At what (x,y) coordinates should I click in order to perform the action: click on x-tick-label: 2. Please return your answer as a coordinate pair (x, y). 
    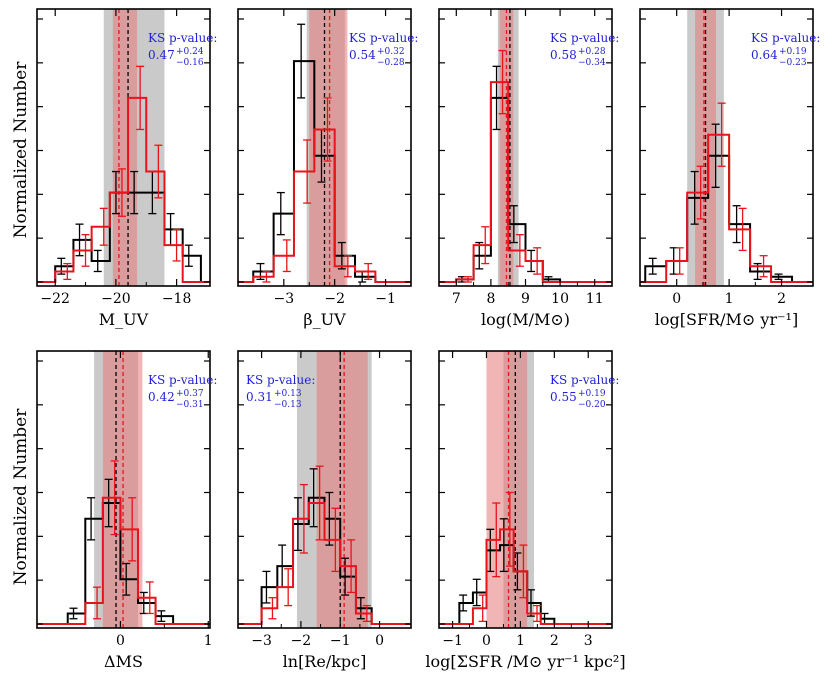
    Looking at the image, I should click on (554, 641).